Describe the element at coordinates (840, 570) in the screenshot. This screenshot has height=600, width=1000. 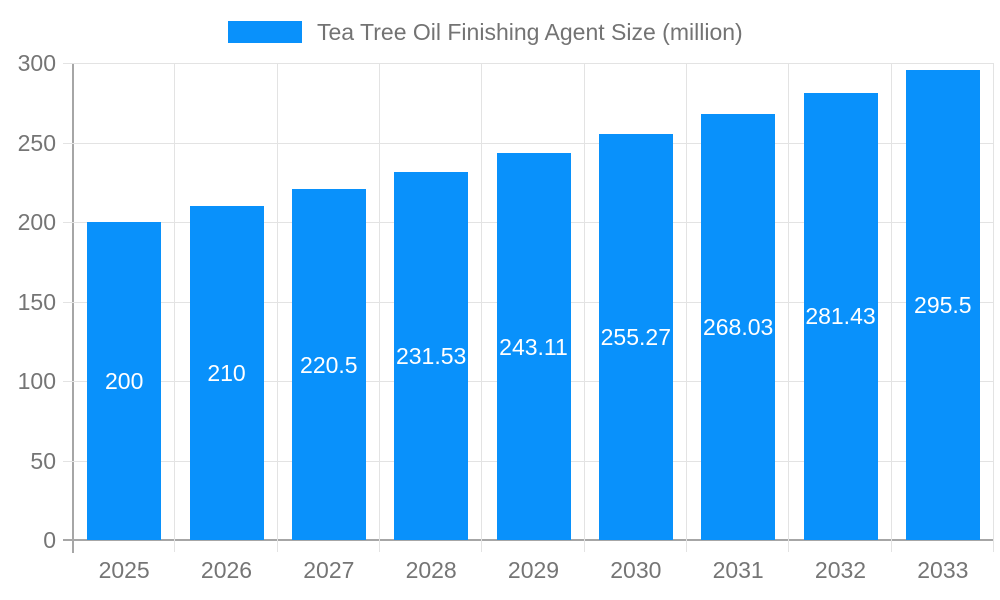
I see `x-tick-label: 2032` at that location.